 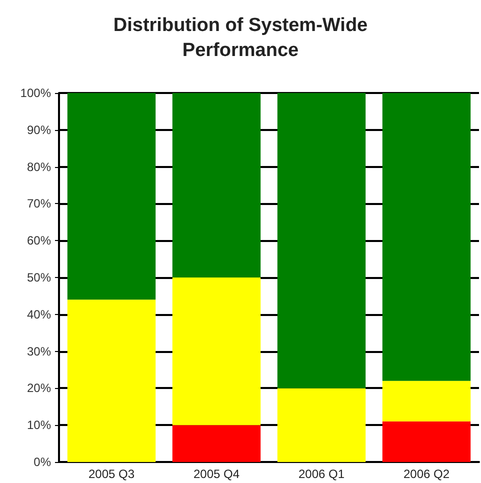 What do you see at coordinates (216, 474) in the screenshot?
I see `x-tick-label: 2005 Q4` at bounding box center [216, 474].